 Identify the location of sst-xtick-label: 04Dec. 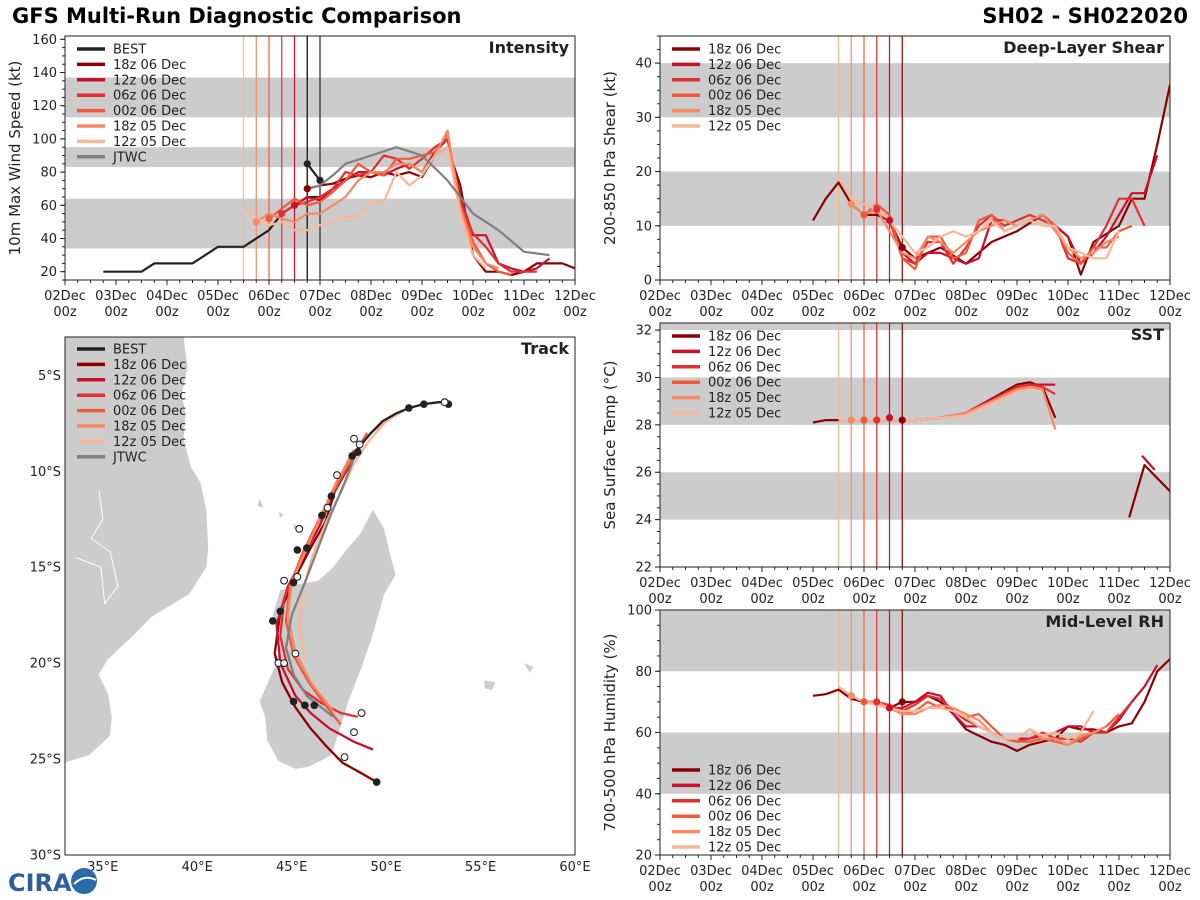
(762, 583).